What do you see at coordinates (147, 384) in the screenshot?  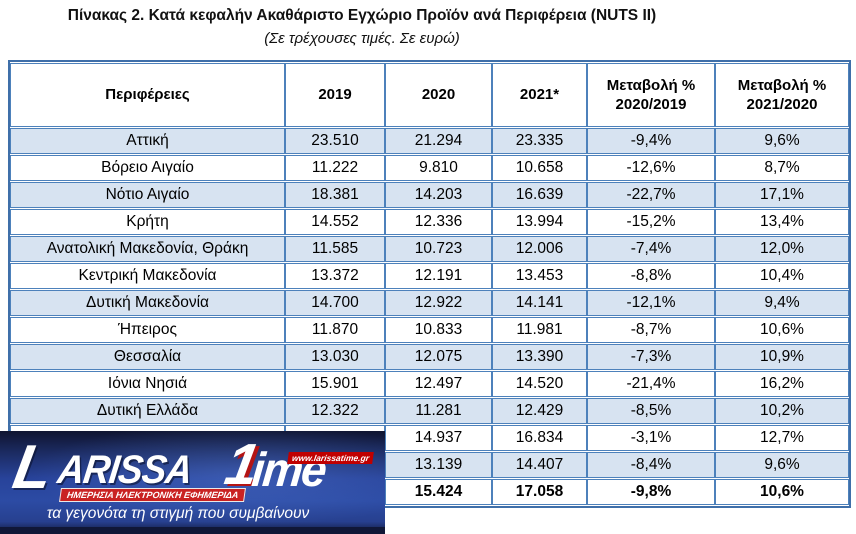 I see `region-cell: Ιόνια Νησιά` at bounding box center [147, 384].